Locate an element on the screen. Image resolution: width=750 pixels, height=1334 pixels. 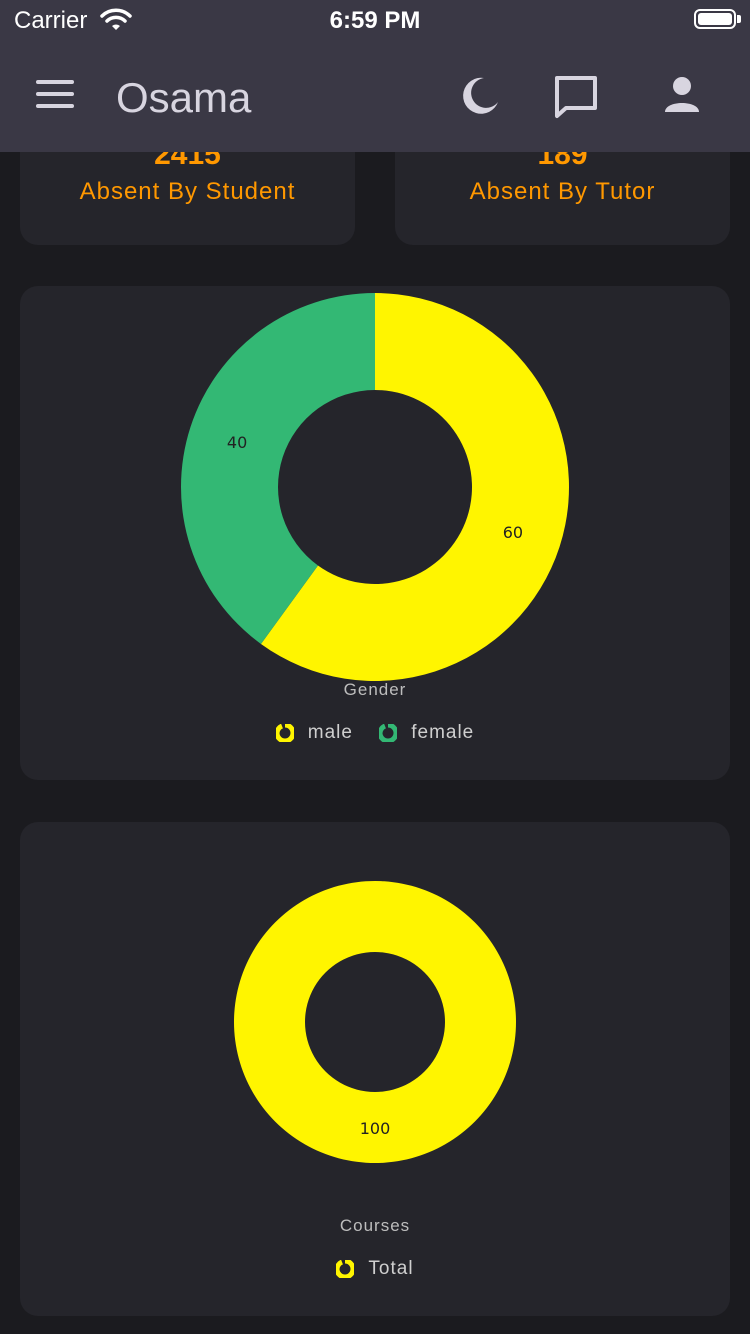
slice-label-male: 60 is located at coordinates (513, 532).